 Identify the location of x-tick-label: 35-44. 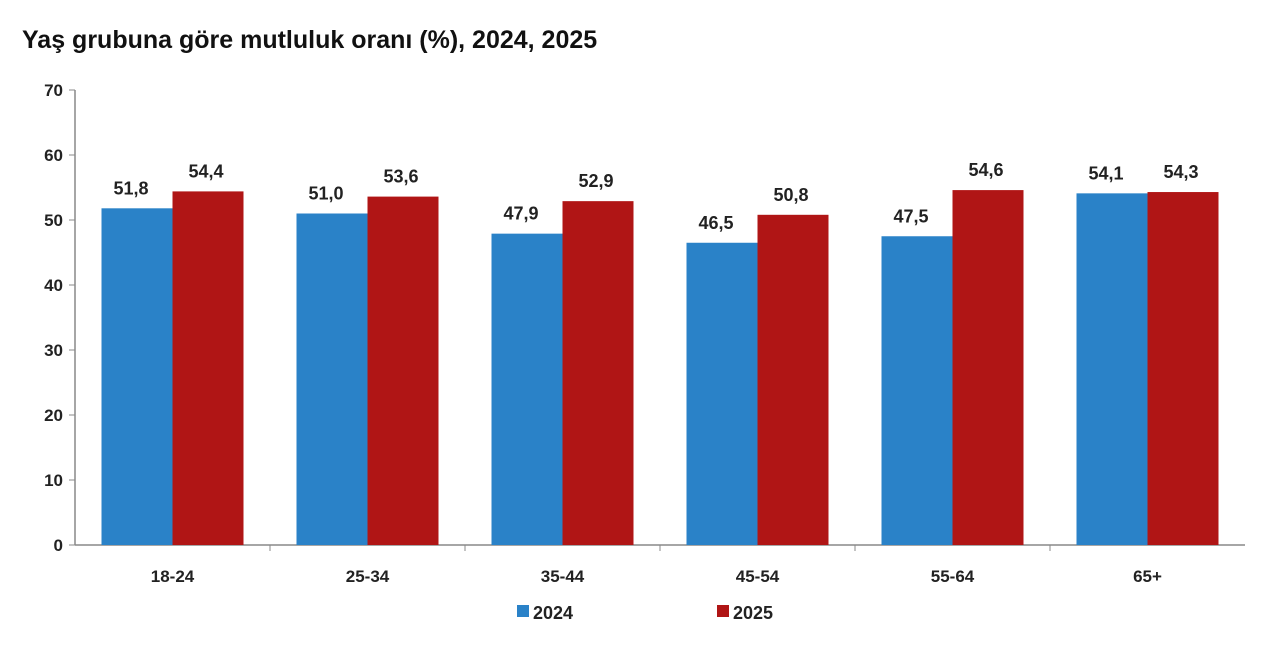
(563, 576).